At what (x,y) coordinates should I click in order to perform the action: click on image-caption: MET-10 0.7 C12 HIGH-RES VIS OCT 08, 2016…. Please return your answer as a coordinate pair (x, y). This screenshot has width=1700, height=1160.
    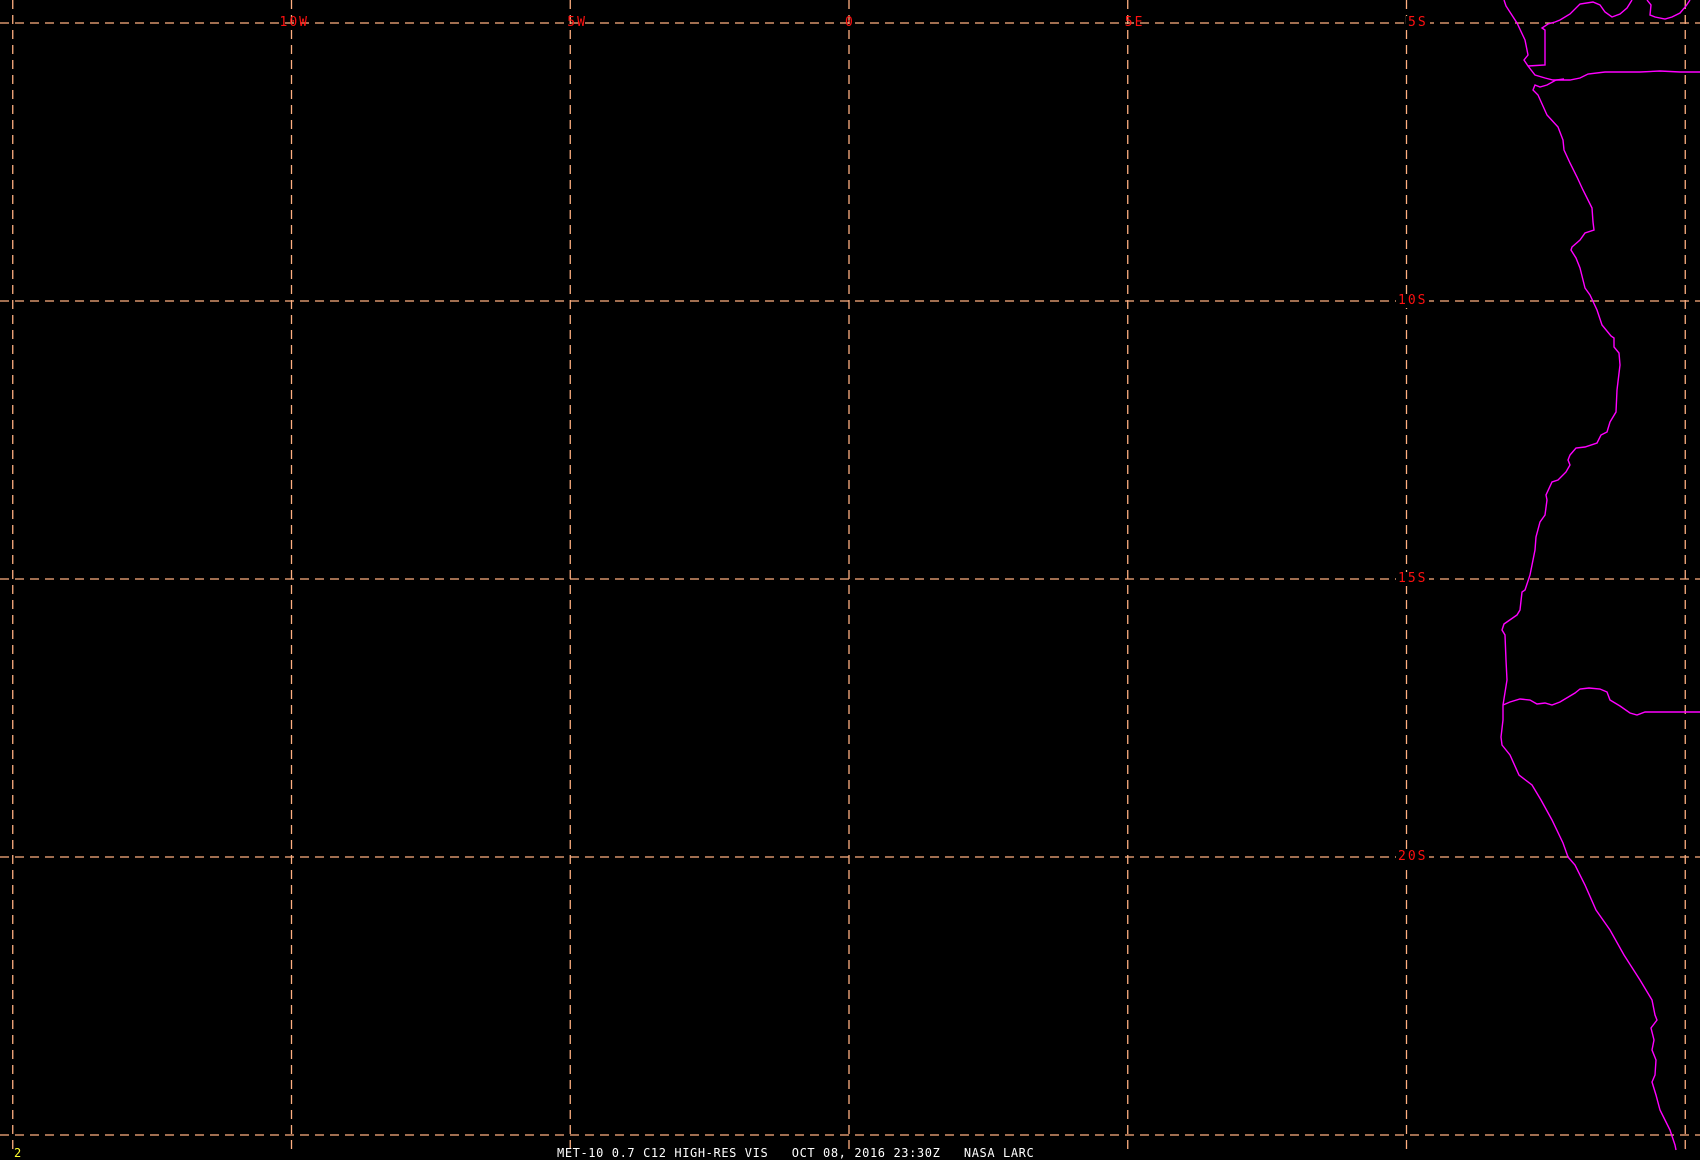
    Looking at the image, I should click on (796, 1153).